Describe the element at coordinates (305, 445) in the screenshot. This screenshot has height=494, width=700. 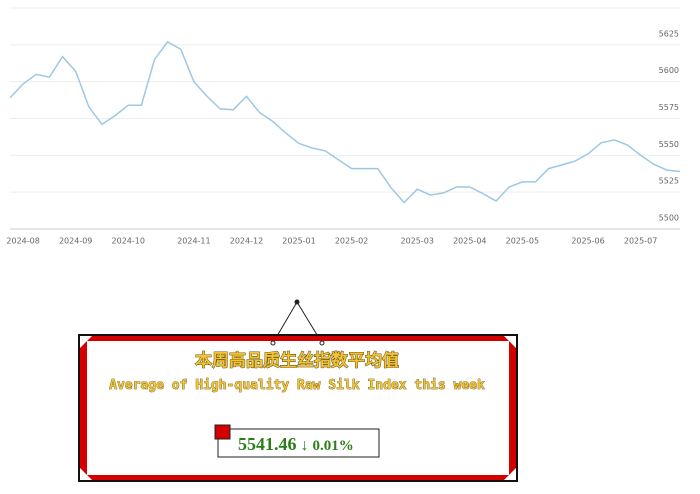
I see `change-arrow: ↓` at that location.